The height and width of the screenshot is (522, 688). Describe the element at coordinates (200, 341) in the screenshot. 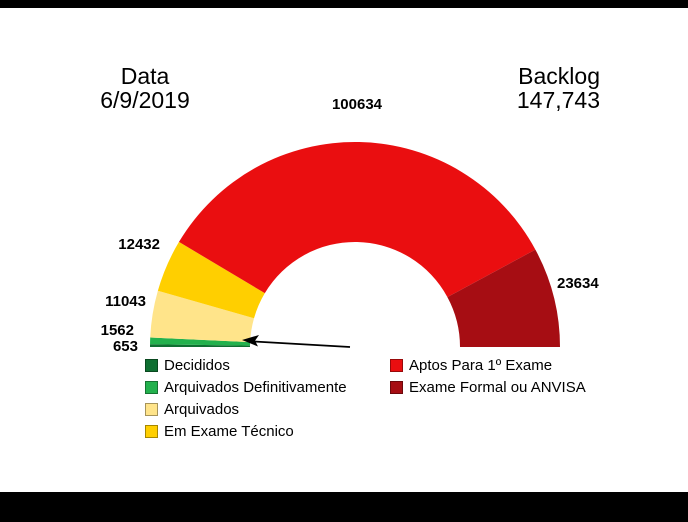

I see `donut-slice-arquivados-definitivamente` at that location.